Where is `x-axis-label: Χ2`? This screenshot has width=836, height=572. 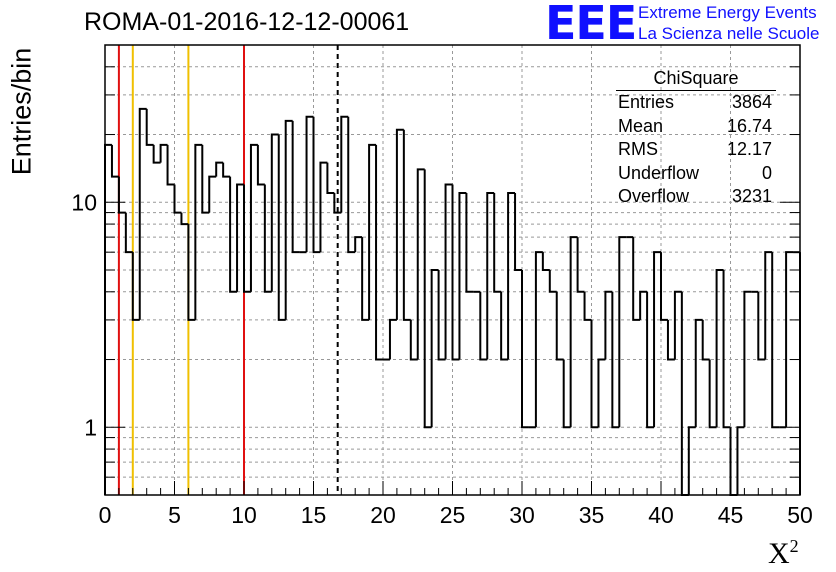
x-axis-label: Χ2 is located at coordinates (783, 553).